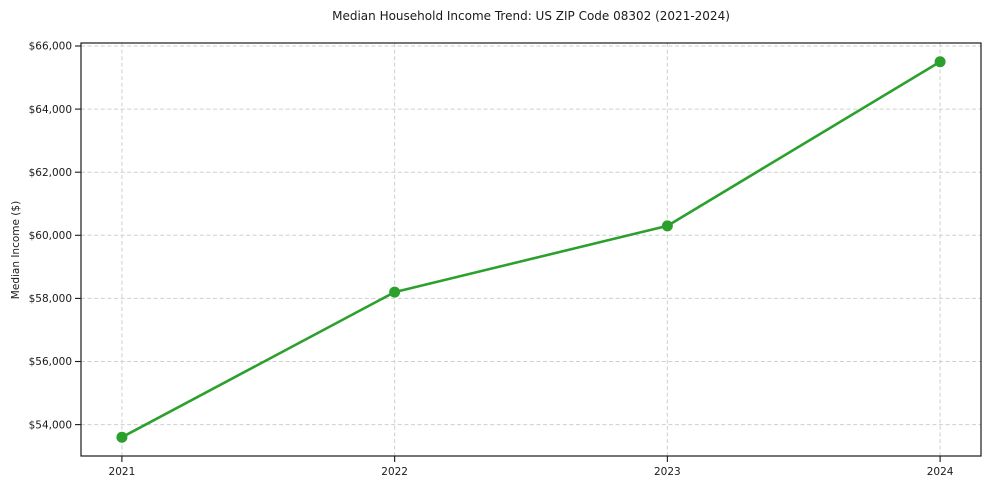  What do you see at coordinates (122, 472) in the screenshot?
I see `x-tick-label: 2021` at bounding box center [122, 472].